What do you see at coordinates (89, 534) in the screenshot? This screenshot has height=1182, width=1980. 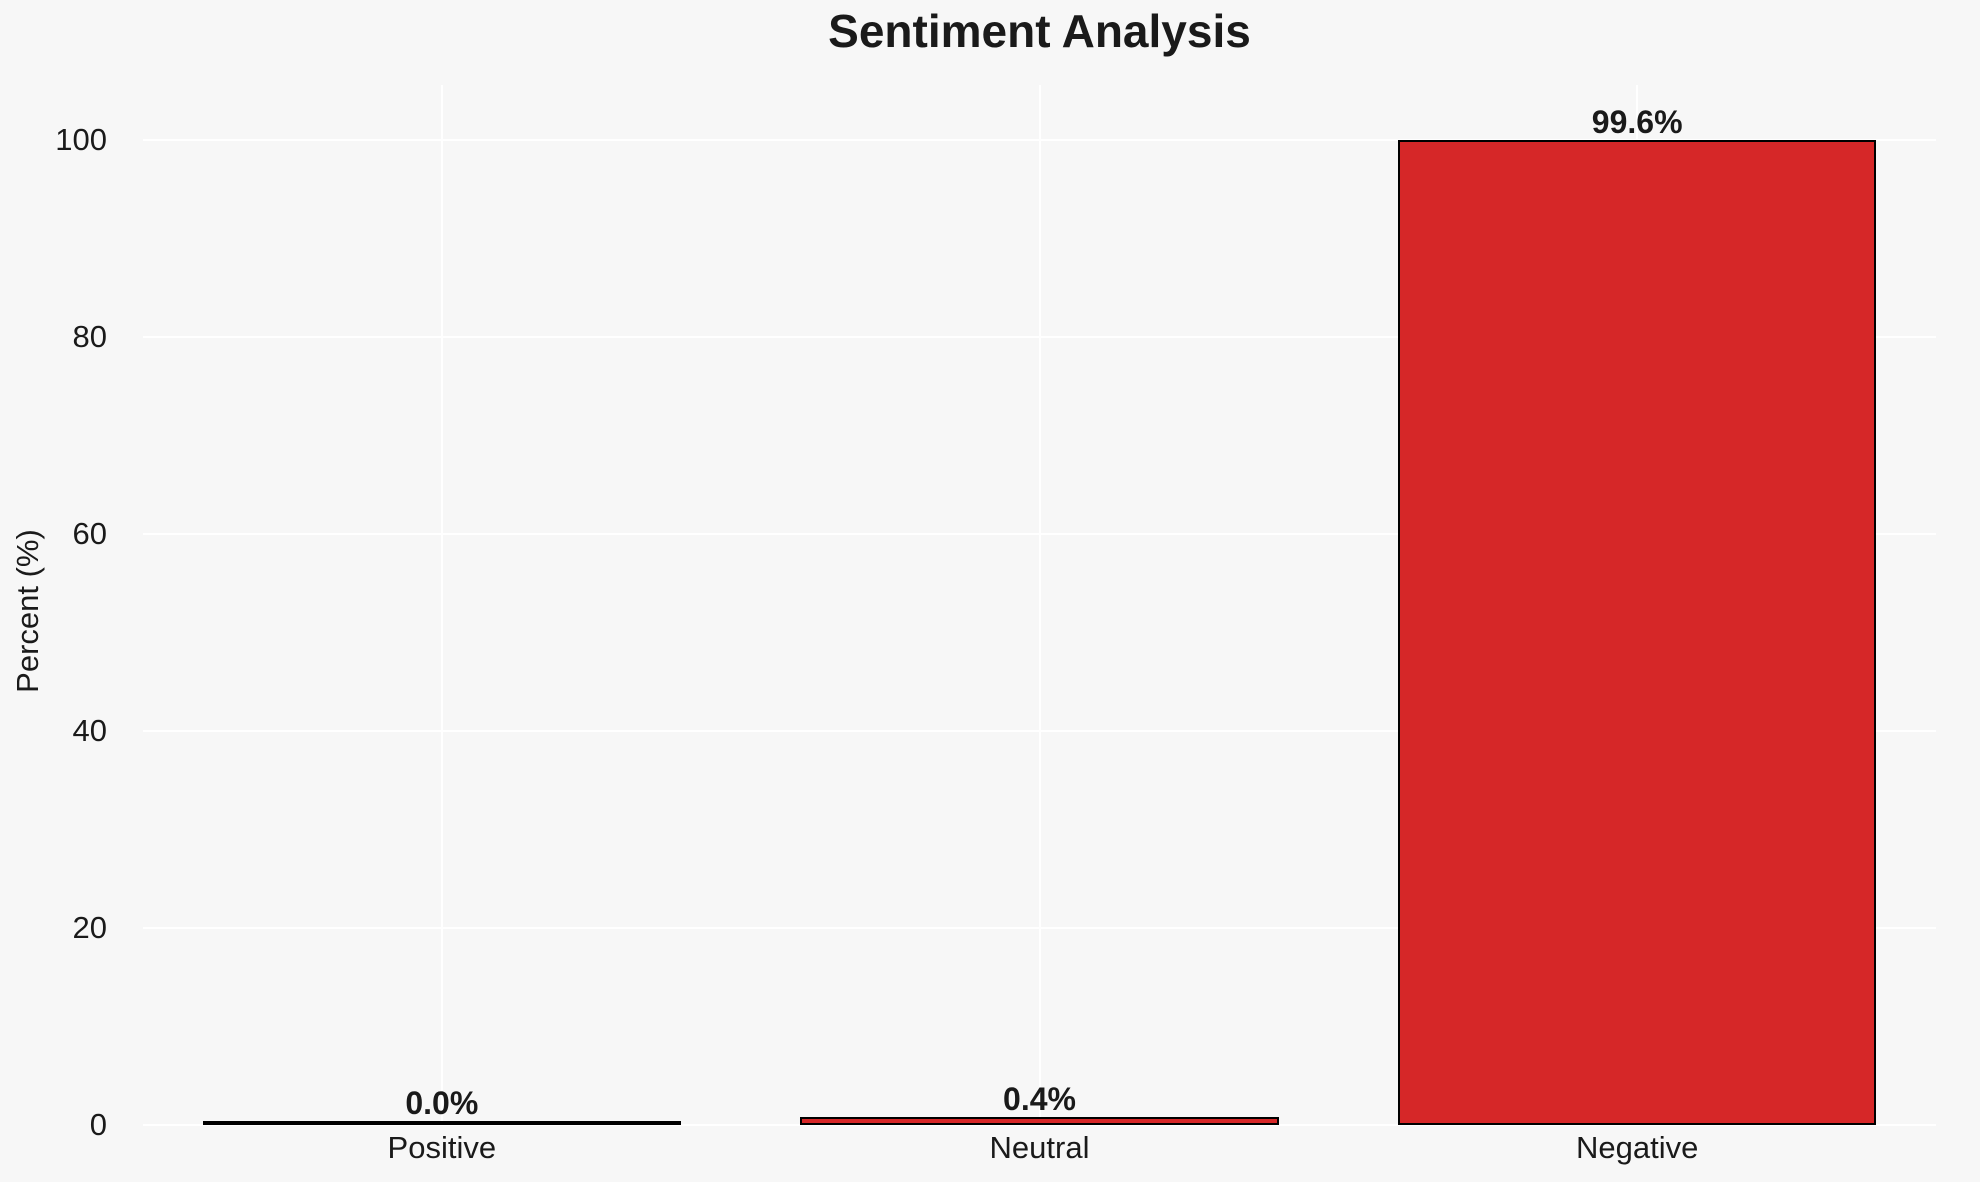 I see `y-tick-label: 60` at bounding box center [89, 534].